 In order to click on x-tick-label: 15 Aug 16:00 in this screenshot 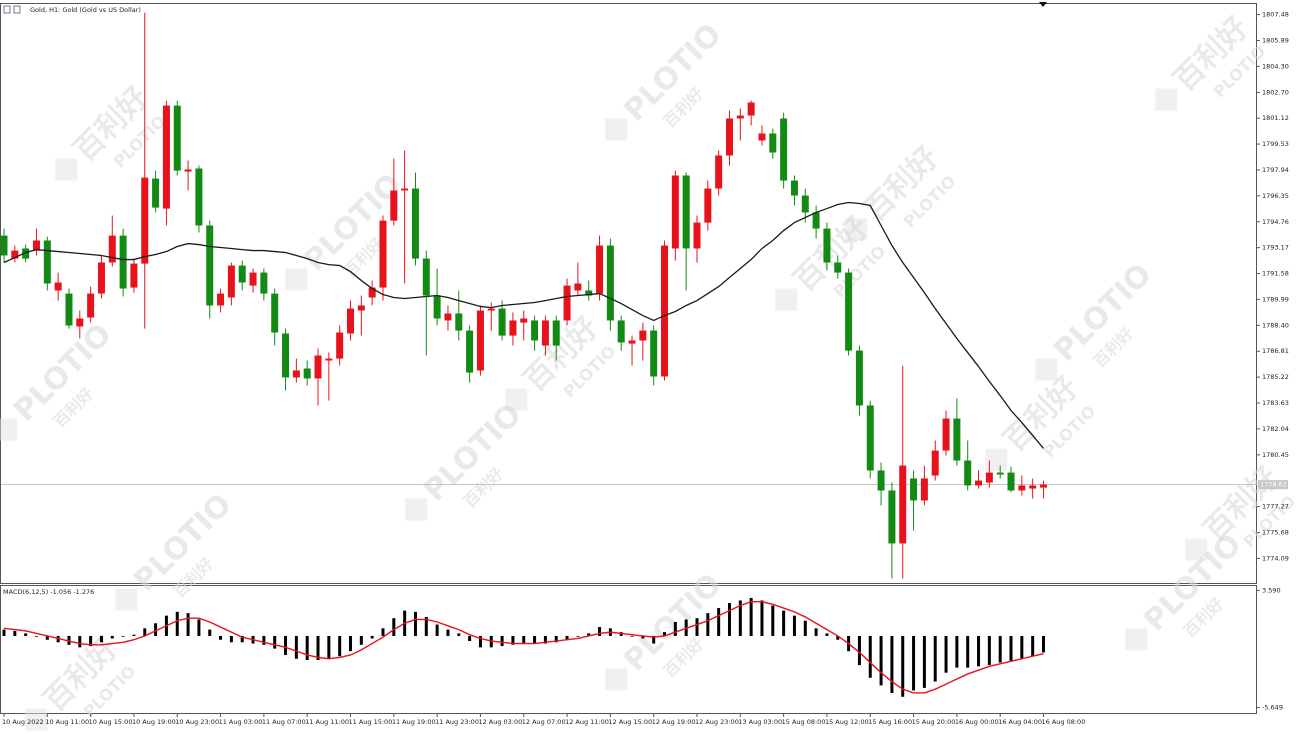, I will do `click(890, 722)`.